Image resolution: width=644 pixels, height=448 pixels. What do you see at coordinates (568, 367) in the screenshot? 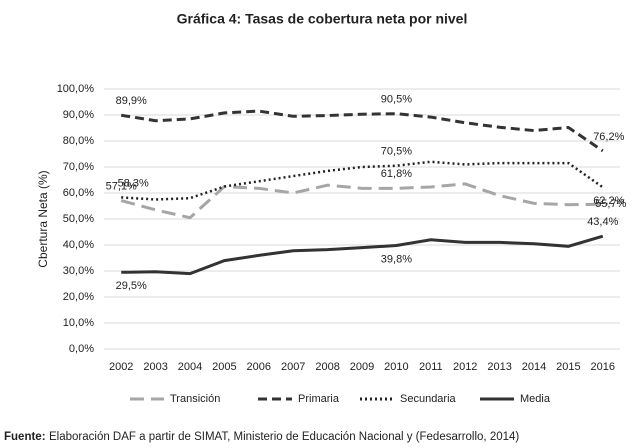
I see `x-tick-label: 2015` at bounding box center [568, 367].